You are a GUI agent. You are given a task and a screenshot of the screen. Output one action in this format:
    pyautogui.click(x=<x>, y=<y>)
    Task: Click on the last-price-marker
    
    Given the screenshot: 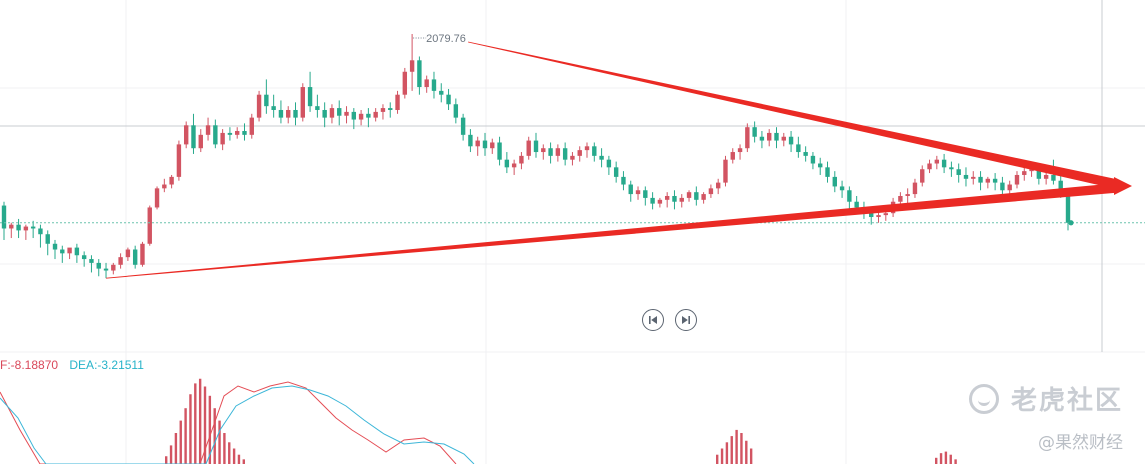 What is the action you would take?
    pyautogui.click(x=1071, y=223)
    